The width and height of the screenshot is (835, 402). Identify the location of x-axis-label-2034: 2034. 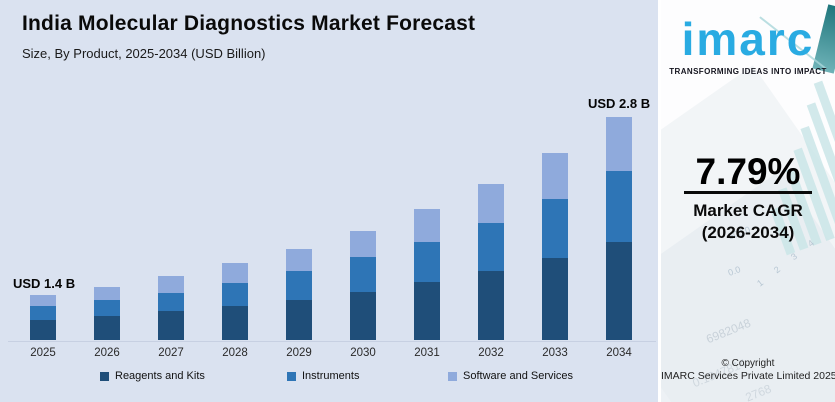
(619, 353).